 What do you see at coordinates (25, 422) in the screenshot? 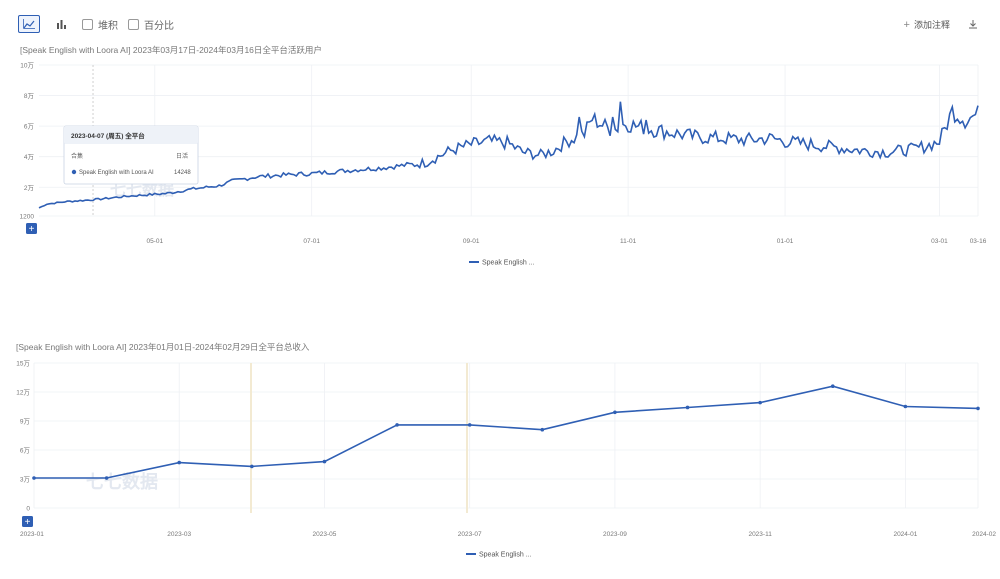
I see `chart2-y-tick-label: 9万` at bounding box center [25, 422].